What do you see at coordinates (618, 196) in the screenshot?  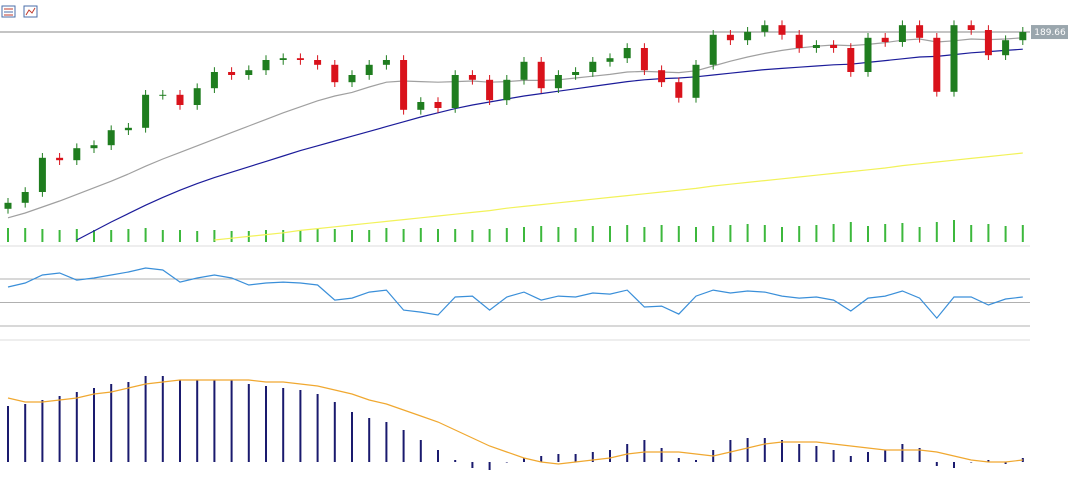 I see `moving-average` at bounding box center [618, 196].